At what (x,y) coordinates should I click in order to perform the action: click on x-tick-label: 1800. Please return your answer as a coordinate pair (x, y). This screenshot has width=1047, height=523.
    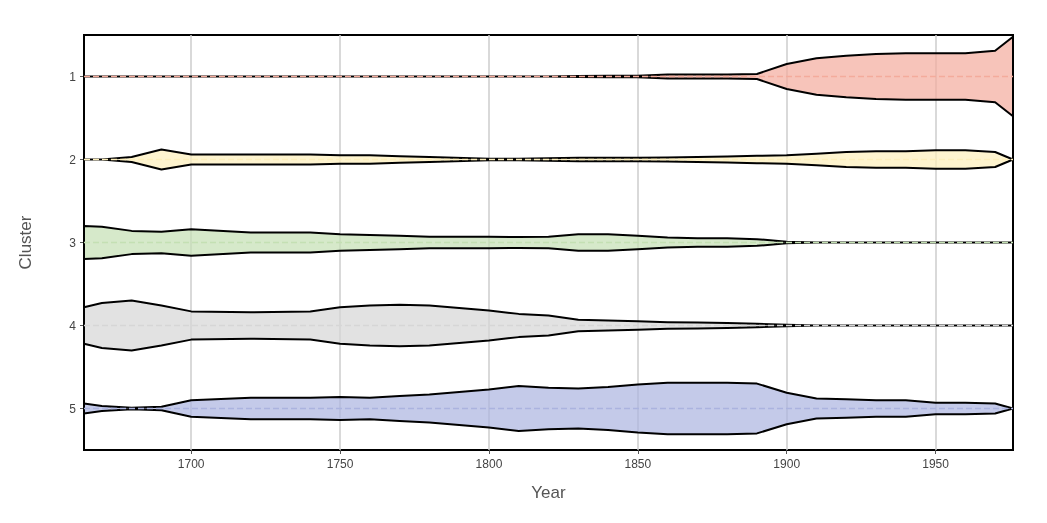
    Looking at the image, I should click on (489, 464).